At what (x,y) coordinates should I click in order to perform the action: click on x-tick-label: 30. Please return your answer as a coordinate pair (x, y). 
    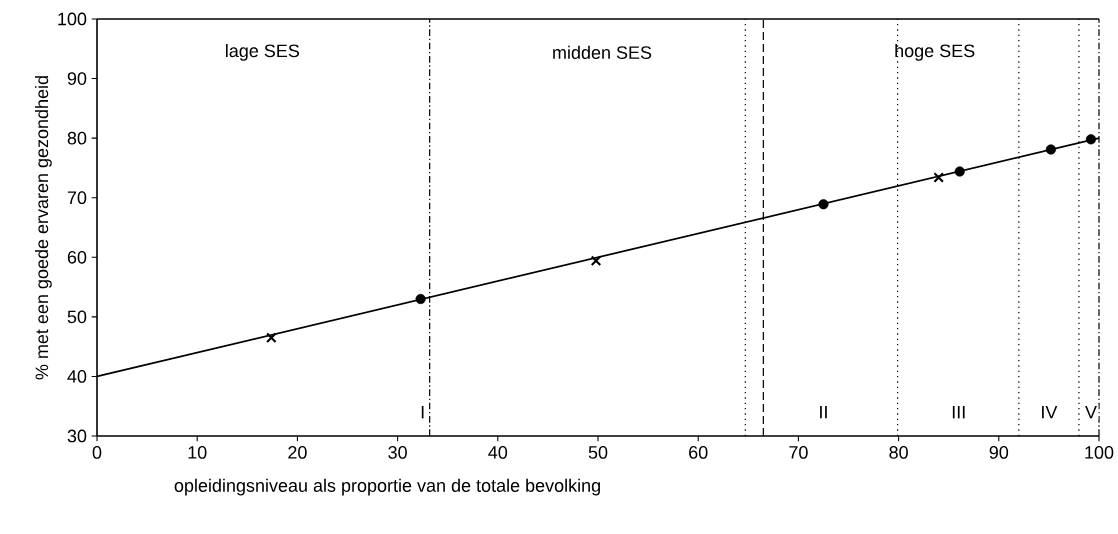
    Looking at the image, I should click on (397, 452).